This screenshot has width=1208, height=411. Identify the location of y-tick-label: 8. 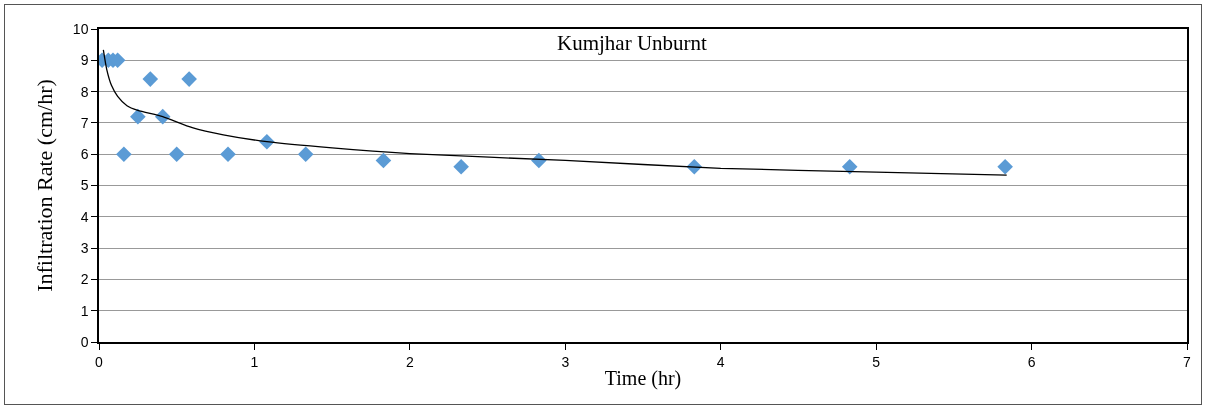
(84, 91).